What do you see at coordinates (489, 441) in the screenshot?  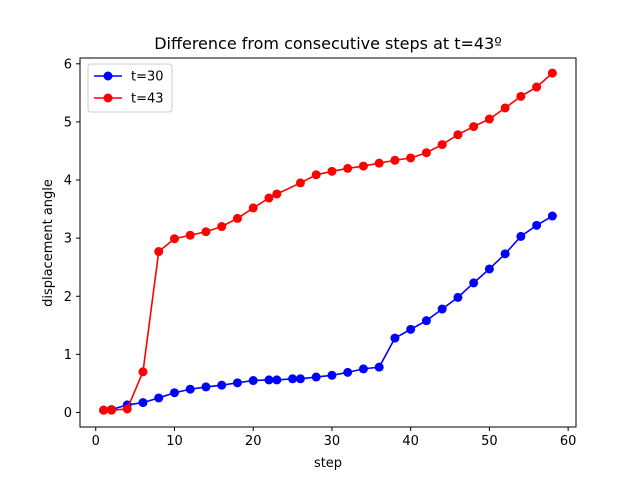 I see `x-tick-label: 50` at bounding box center [489, 441].